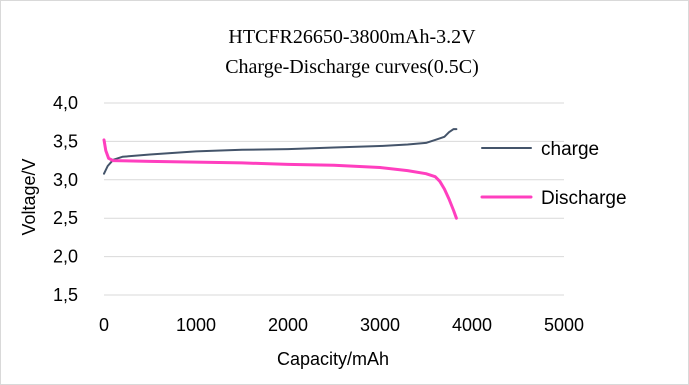  I want to click on y-tick-label: 1,5, so click(65, 295).